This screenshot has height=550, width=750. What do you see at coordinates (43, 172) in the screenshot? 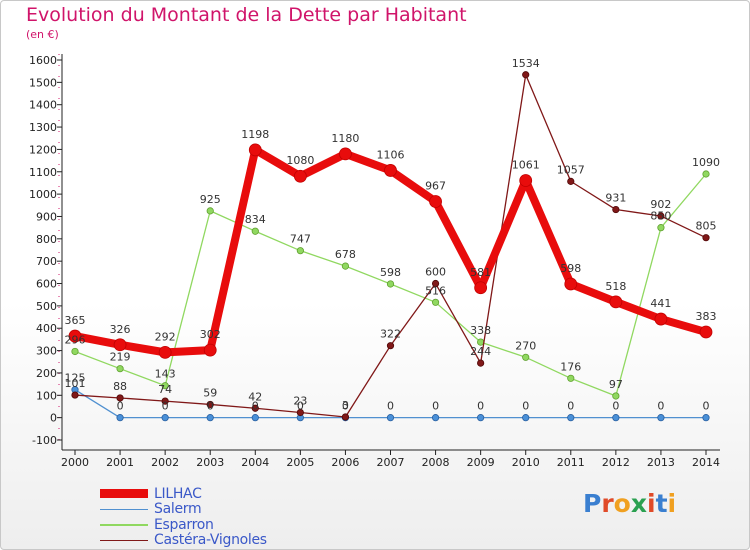
I see `y-tick-label: 1100` at bounding box center [43, 172].